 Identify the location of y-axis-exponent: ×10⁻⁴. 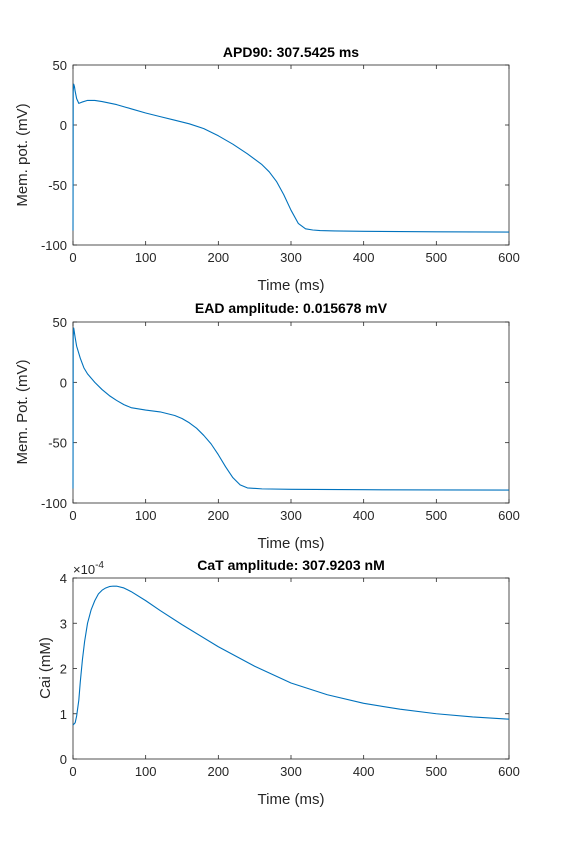
(88, 568).